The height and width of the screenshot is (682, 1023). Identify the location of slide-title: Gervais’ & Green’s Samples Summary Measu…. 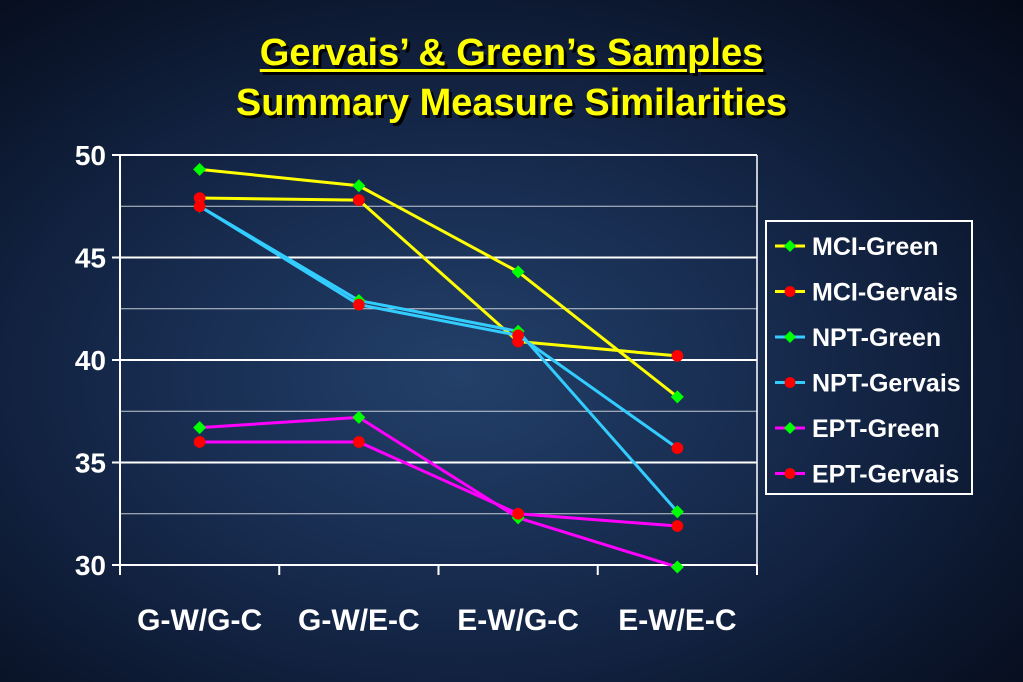
(511, 78).